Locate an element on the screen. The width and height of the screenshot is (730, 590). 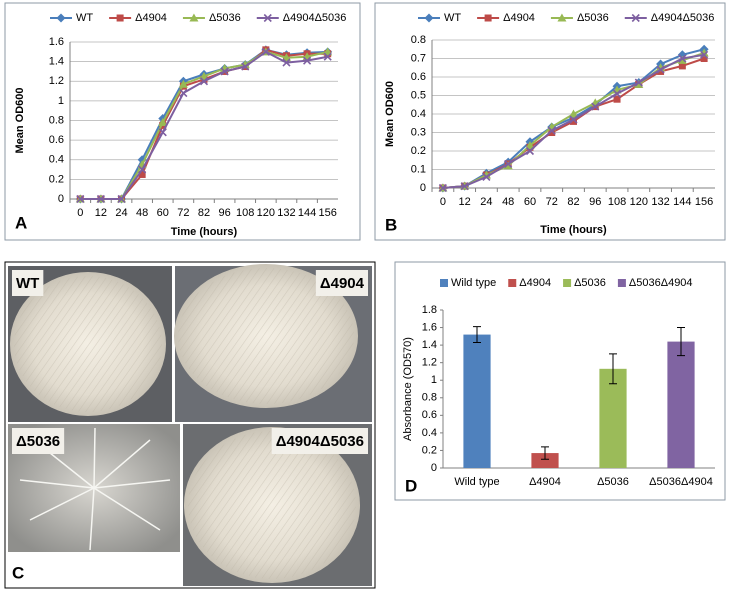
legend-label: Δ5036Δ4904 is located at coordinates (661, 283).